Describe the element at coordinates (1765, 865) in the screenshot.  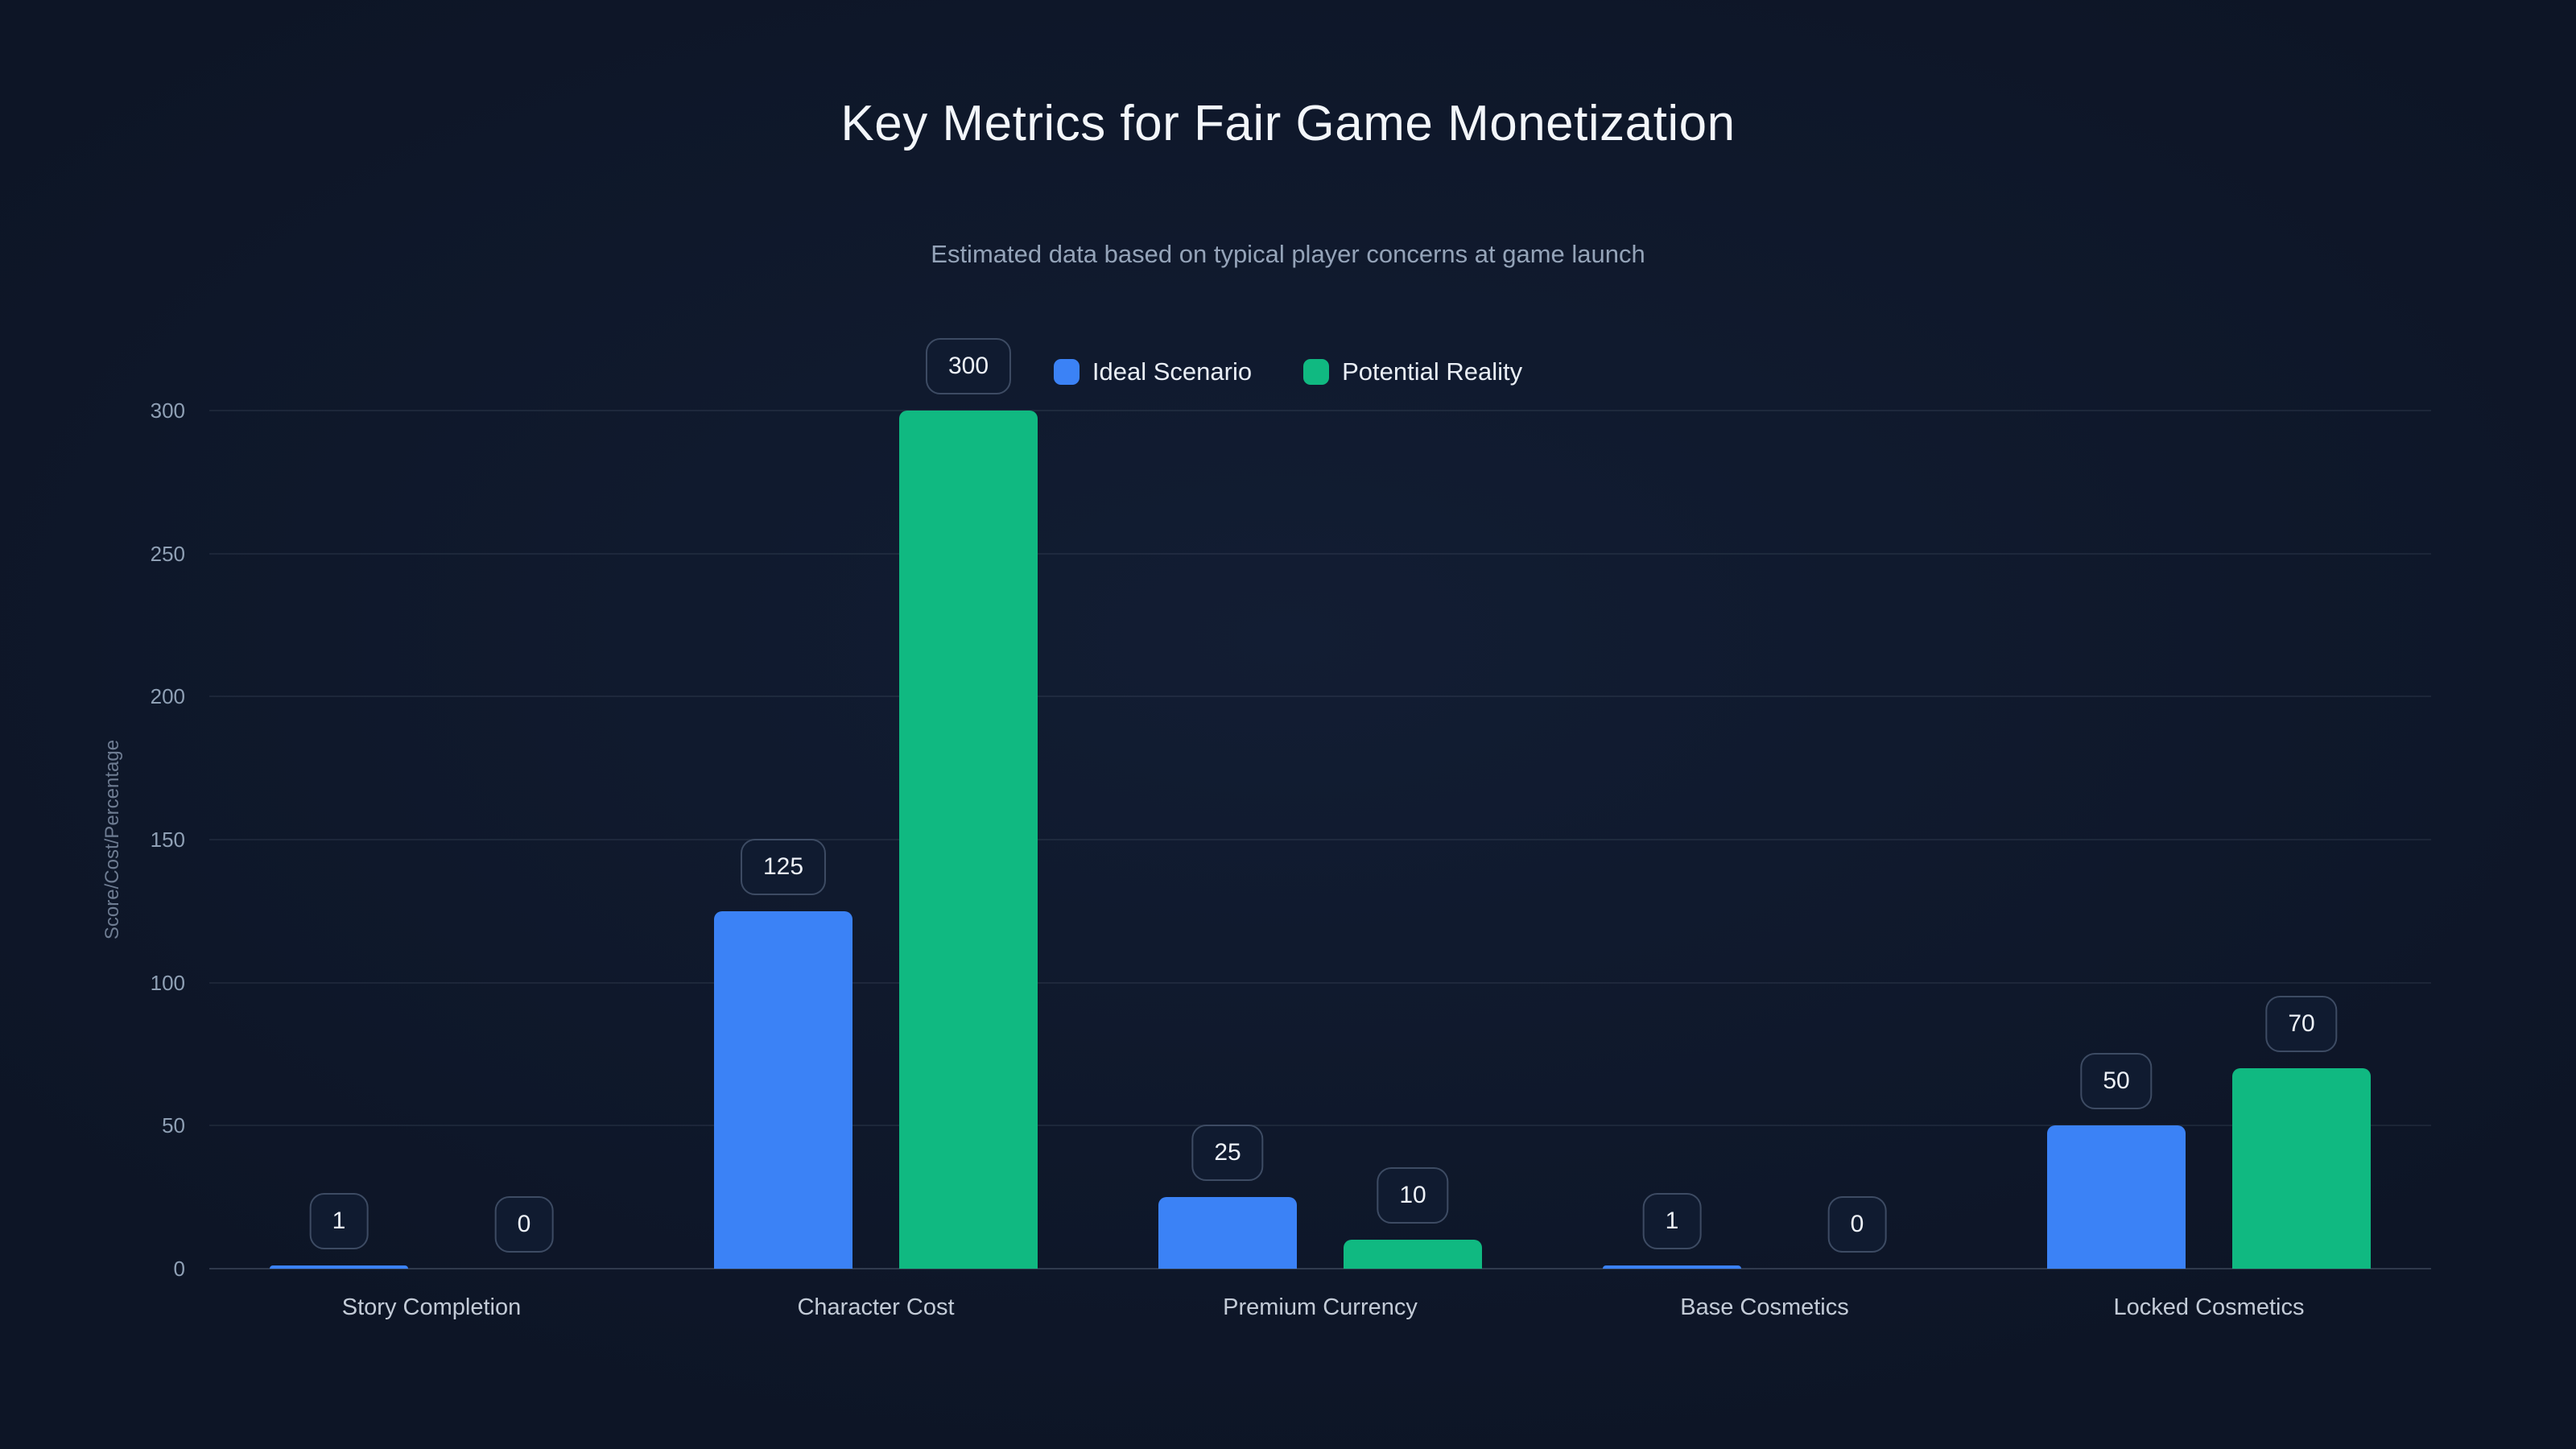
I see `category-group: 1 0 Base Cosmetics` at that location.